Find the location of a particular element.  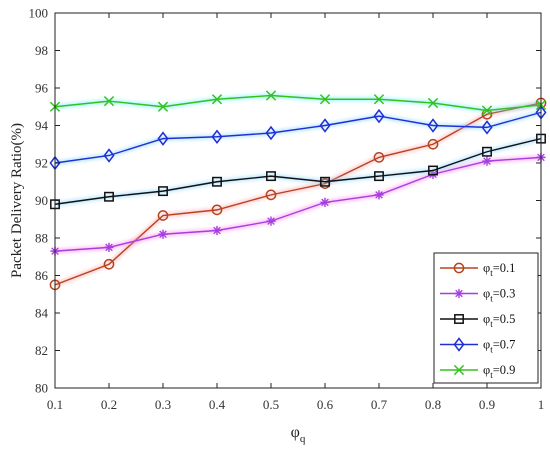

legend-label-value: =0.5 is located at coordinates (504, 319).